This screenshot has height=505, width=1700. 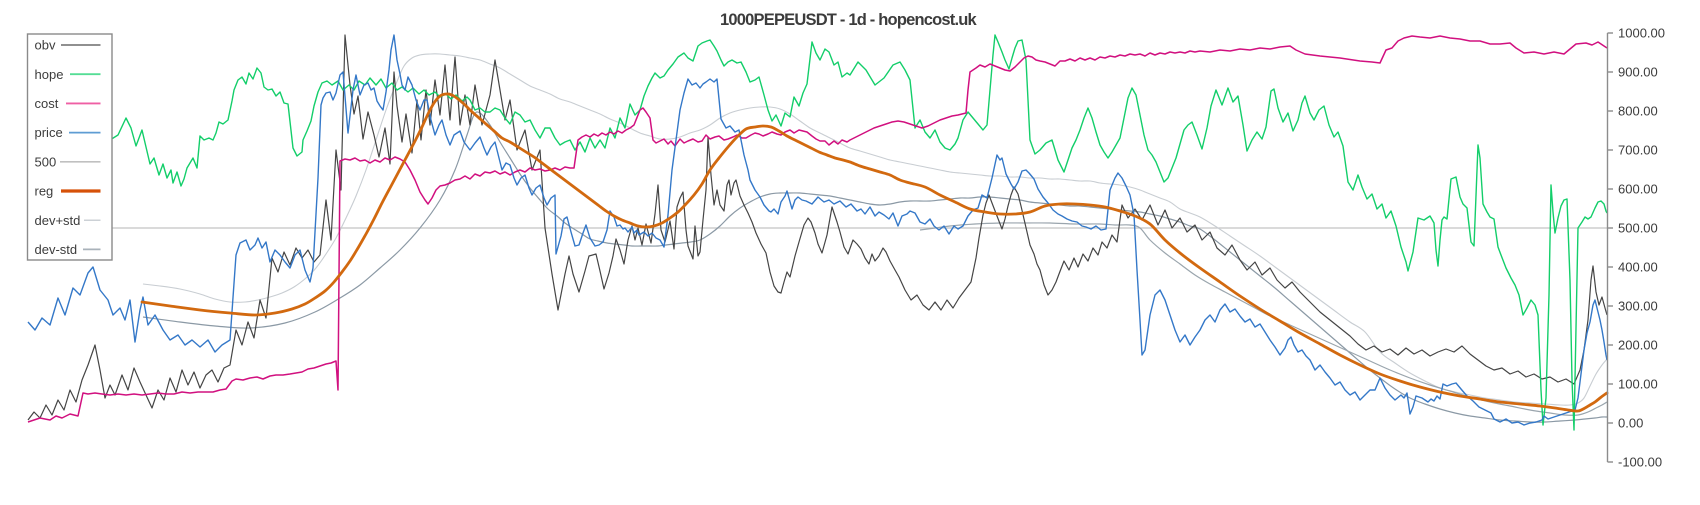 What do you see at coordinates (47, 103) in the screenshot?
I see `svg-text: cost` at bounding box center [47, 103].